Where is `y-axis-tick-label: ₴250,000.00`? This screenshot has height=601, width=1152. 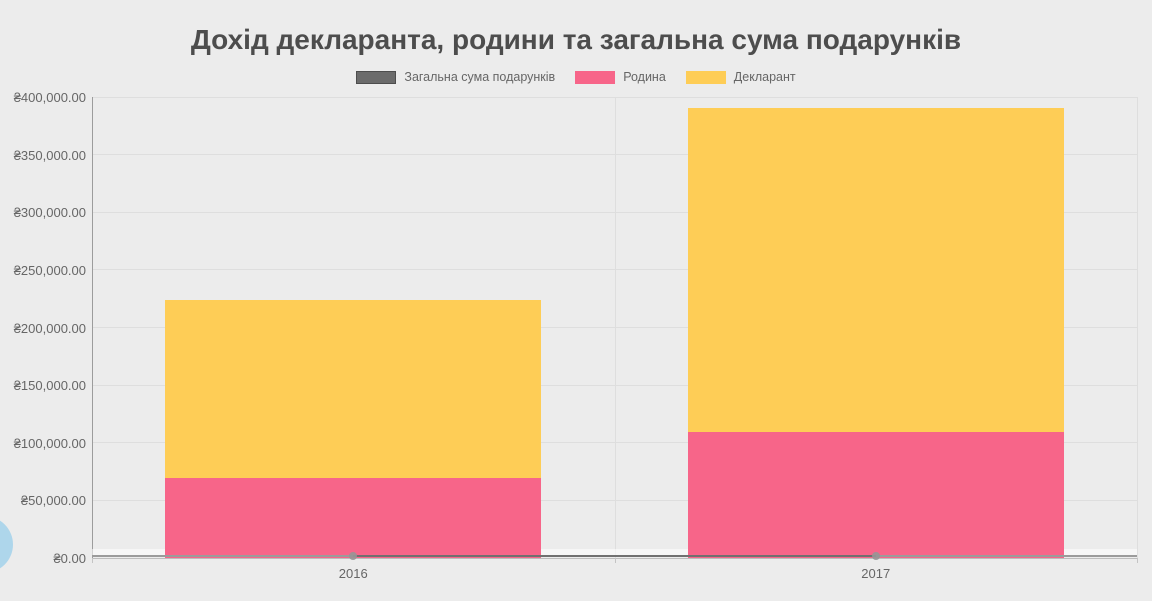
y-axis-tick-label: ₴250,000.00 is located at coordinates (49, 270).